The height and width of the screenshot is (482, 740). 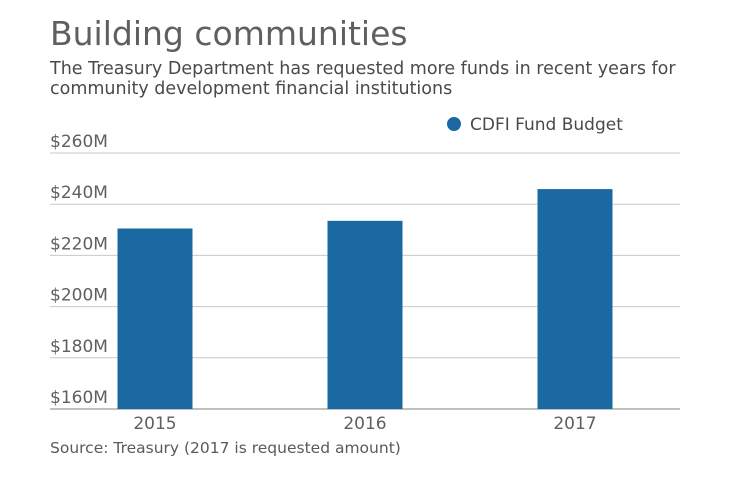 What do you see at coordinates (454, 124) in the screenshot?
I see `legend-swatch` at bounding box center [454, 124].